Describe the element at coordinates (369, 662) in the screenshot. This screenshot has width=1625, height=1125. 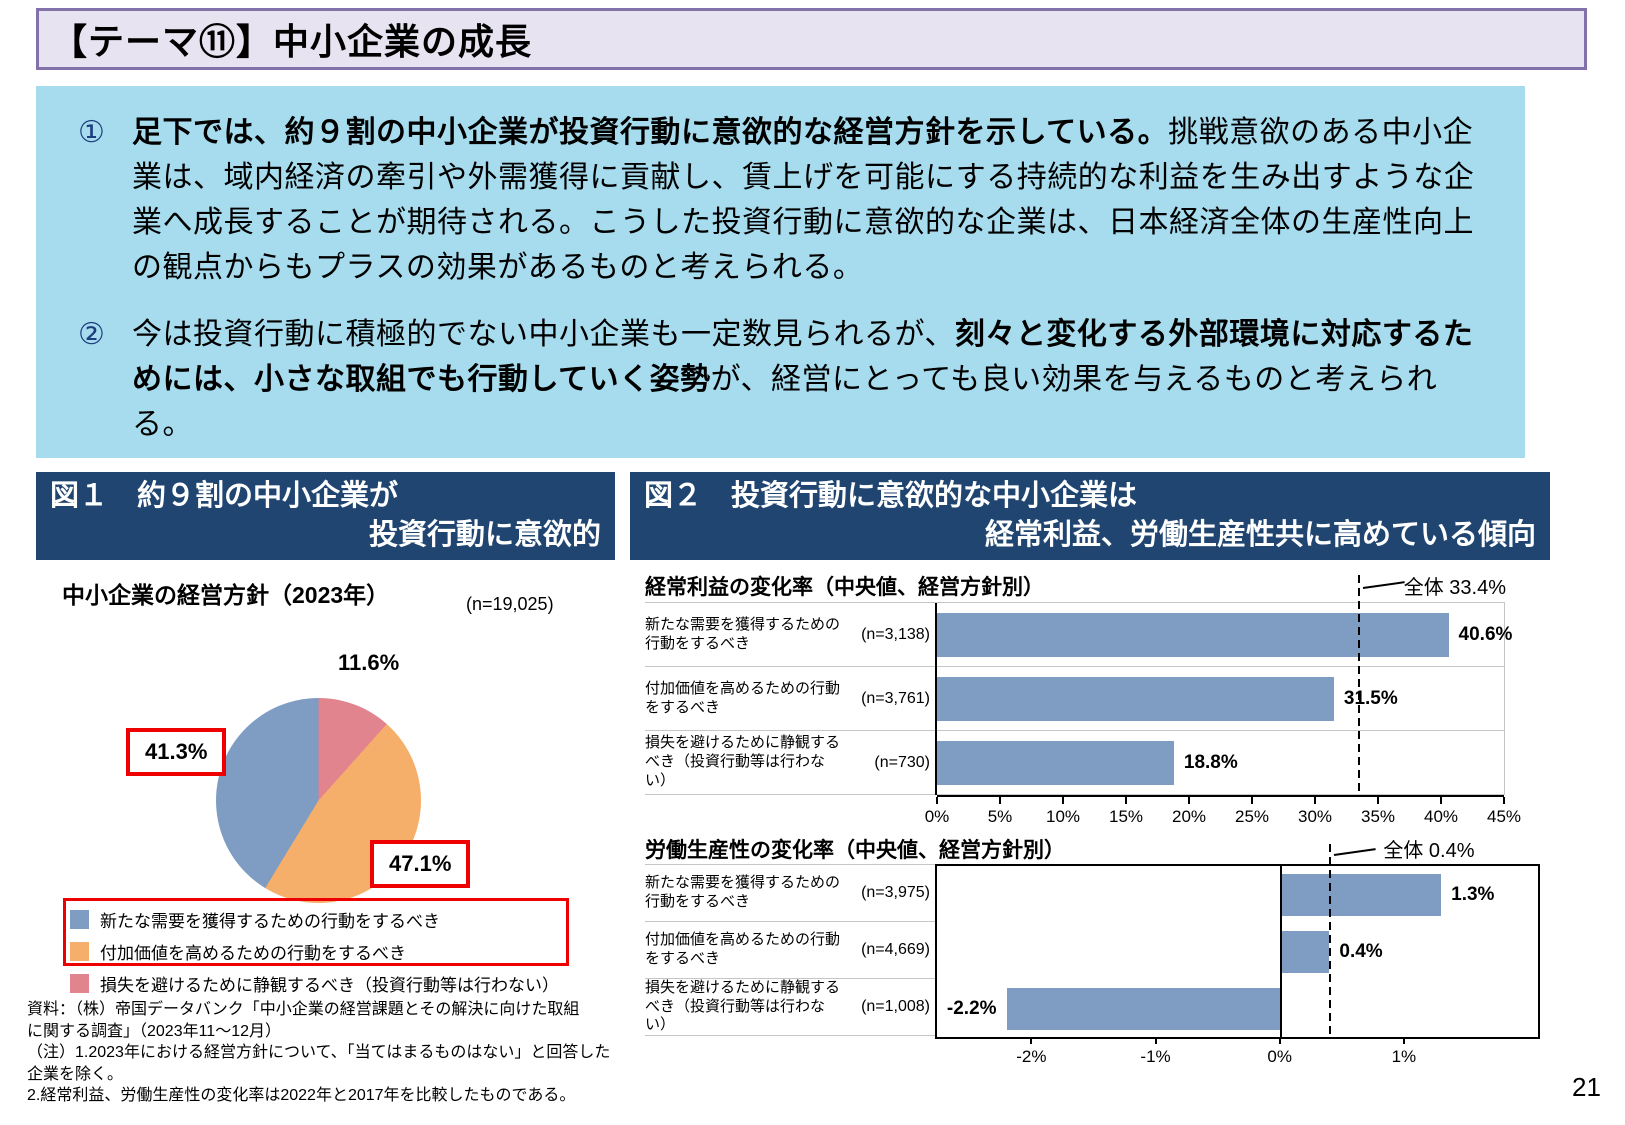
I see `pie-value-label-pink: 11.6%` at that location.